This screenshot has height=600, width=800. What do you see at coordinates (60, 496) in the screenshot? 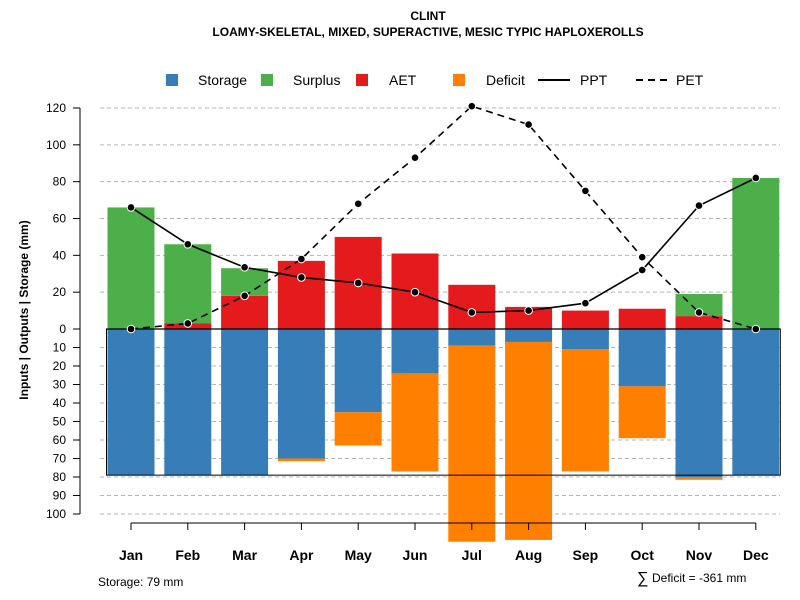
I see `y-tick-label: 90` at bounding box center [60, 496].